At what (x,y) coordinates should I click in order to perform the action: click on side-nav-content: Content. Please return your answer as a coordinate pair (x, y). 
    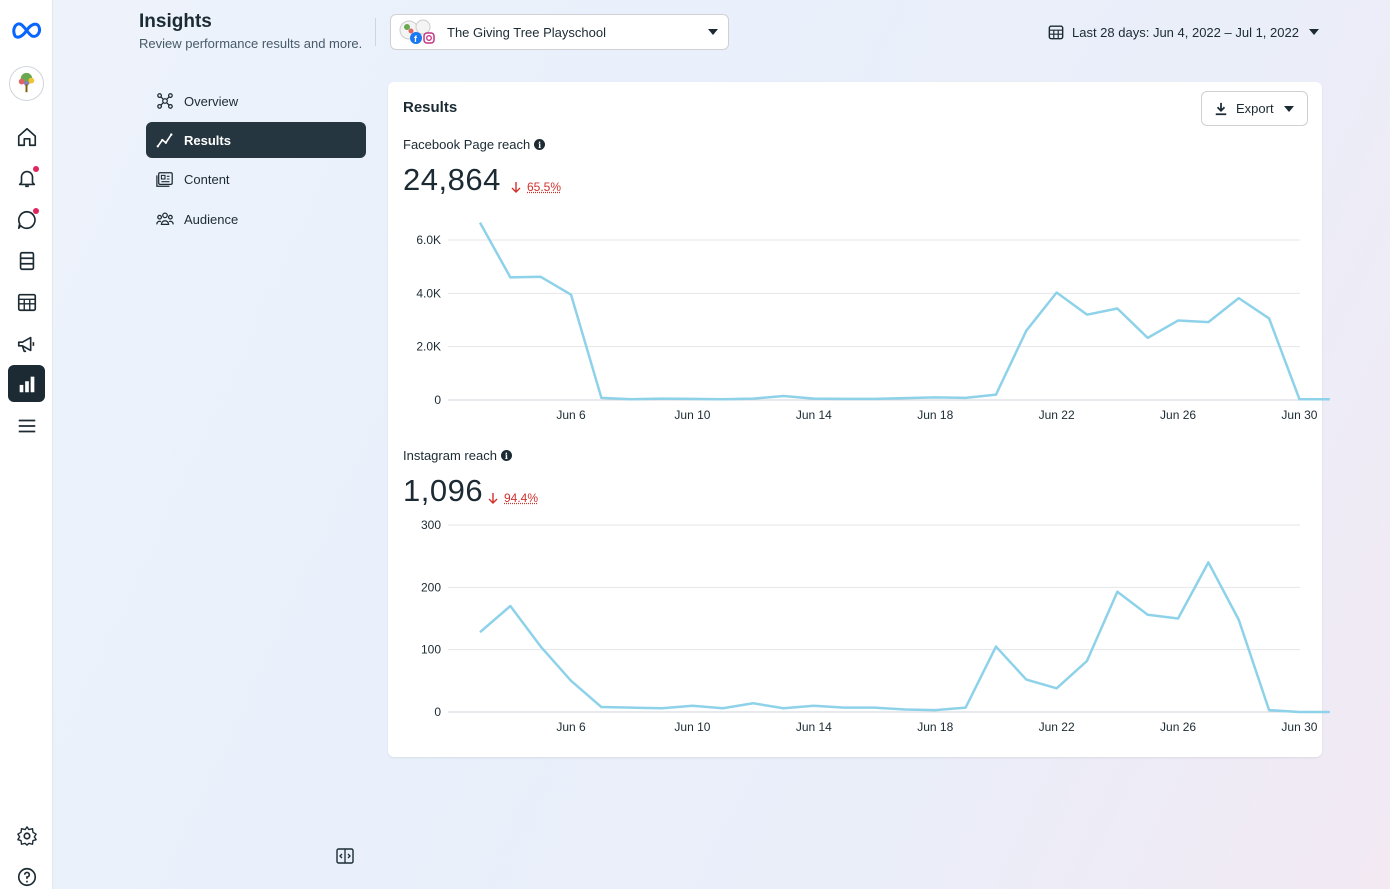
    Looking at the image, I should click on (256, 179).